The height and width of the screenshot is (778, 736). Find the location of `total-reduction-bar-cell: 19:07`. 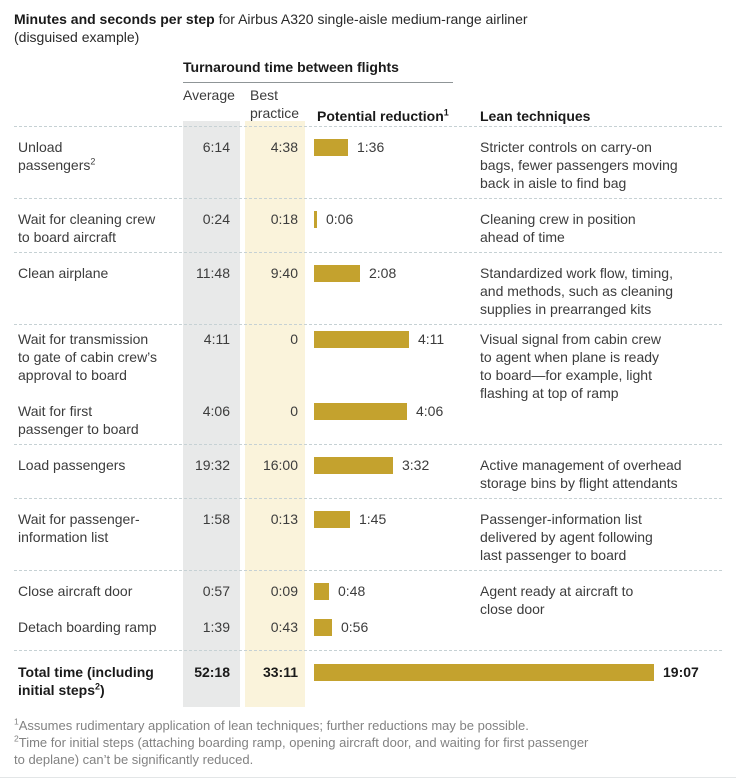

total-reduction-bar-cell: 19:07 is located at coordinates (518, 672).